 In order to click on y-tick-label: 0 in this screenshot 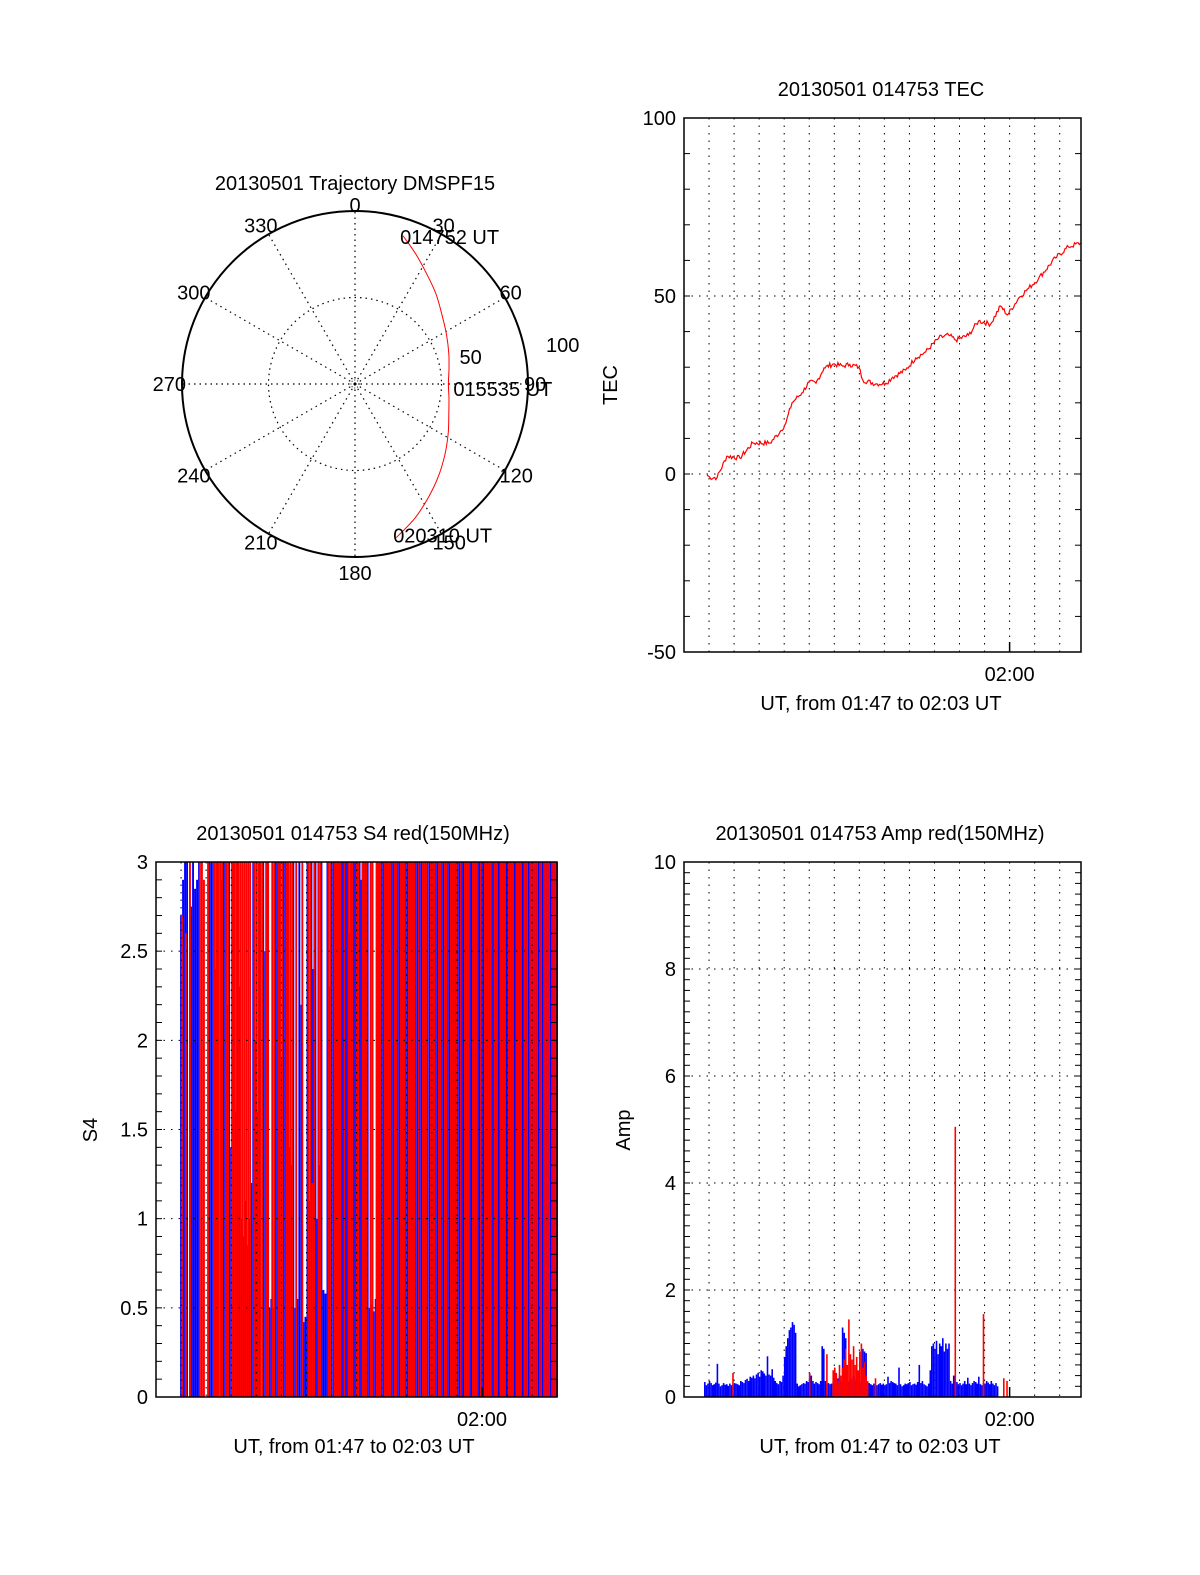, I will do `click(142, 1398)`.